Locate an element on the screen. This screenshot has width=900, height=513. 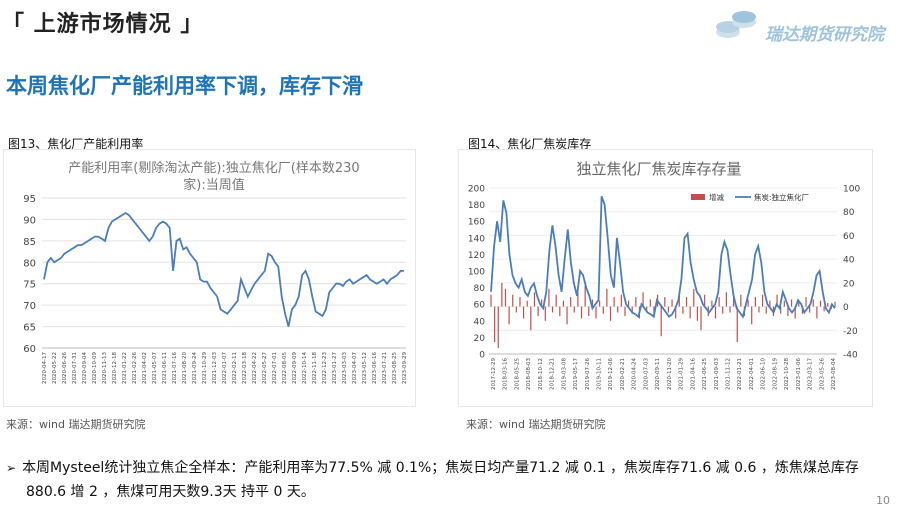
x-tick-label: 2022-10-14 is located at coordinates (305, 368).